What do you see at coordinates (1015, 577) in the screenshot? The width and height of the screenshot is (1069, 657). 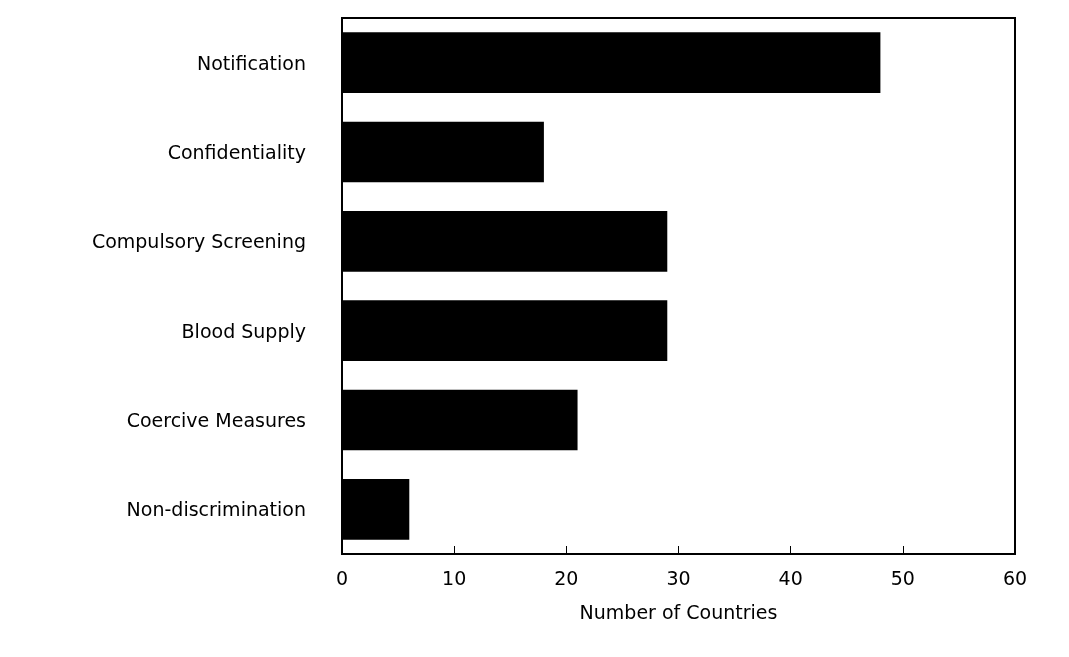 I see `x-tick-label: 60` at bounding box center [1015, 577].